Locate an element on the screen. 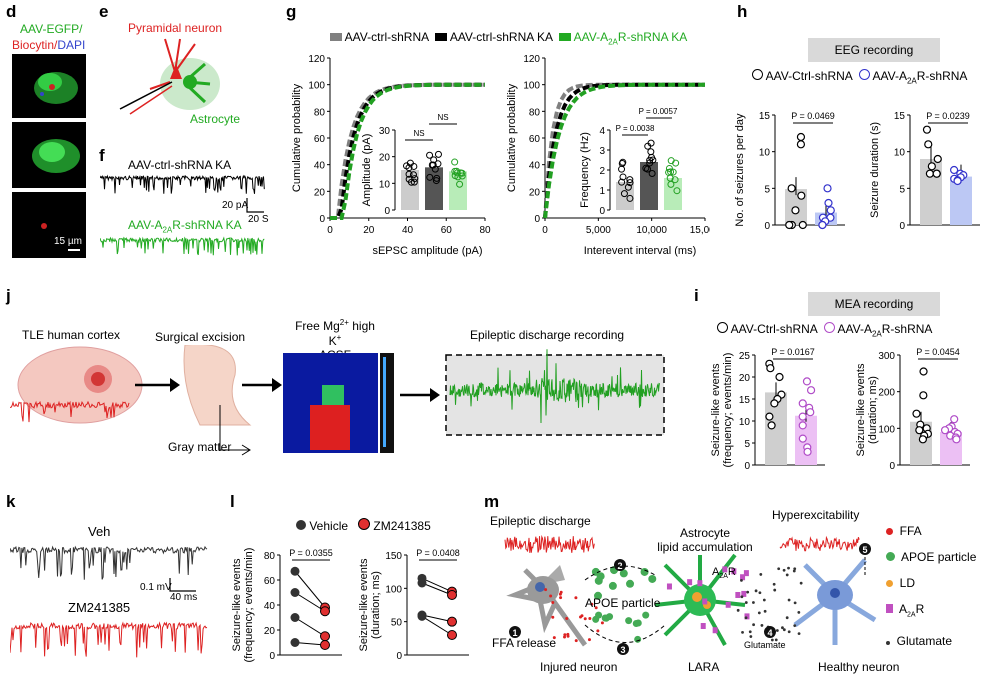  i-legend-text-0: AAV-Ctrl-shRNA is located at coordinates (774, 329).